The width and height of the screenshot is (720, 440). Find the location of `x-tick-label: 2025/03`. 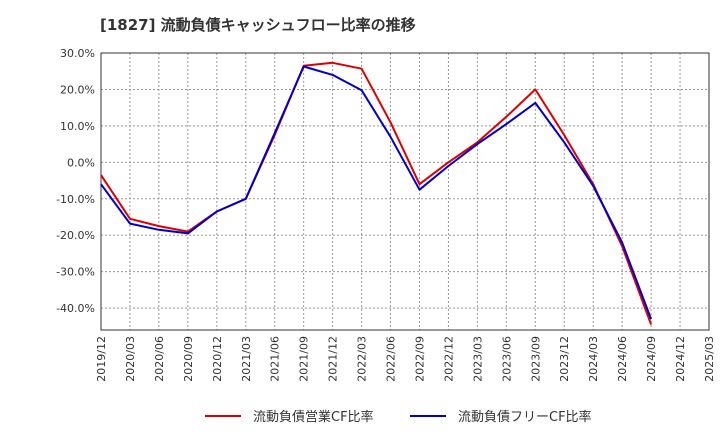

x-tick-label: 2025/03 is located at coordinates (709, 359).